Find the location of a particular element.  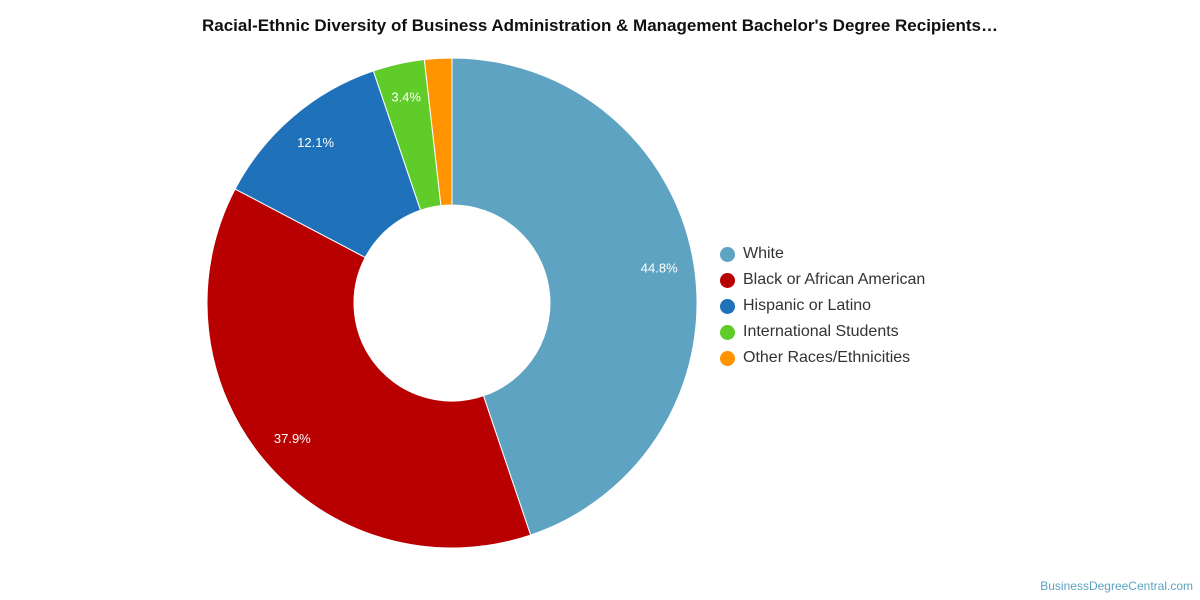

legend-label: White is located at coordinates (763, 253).